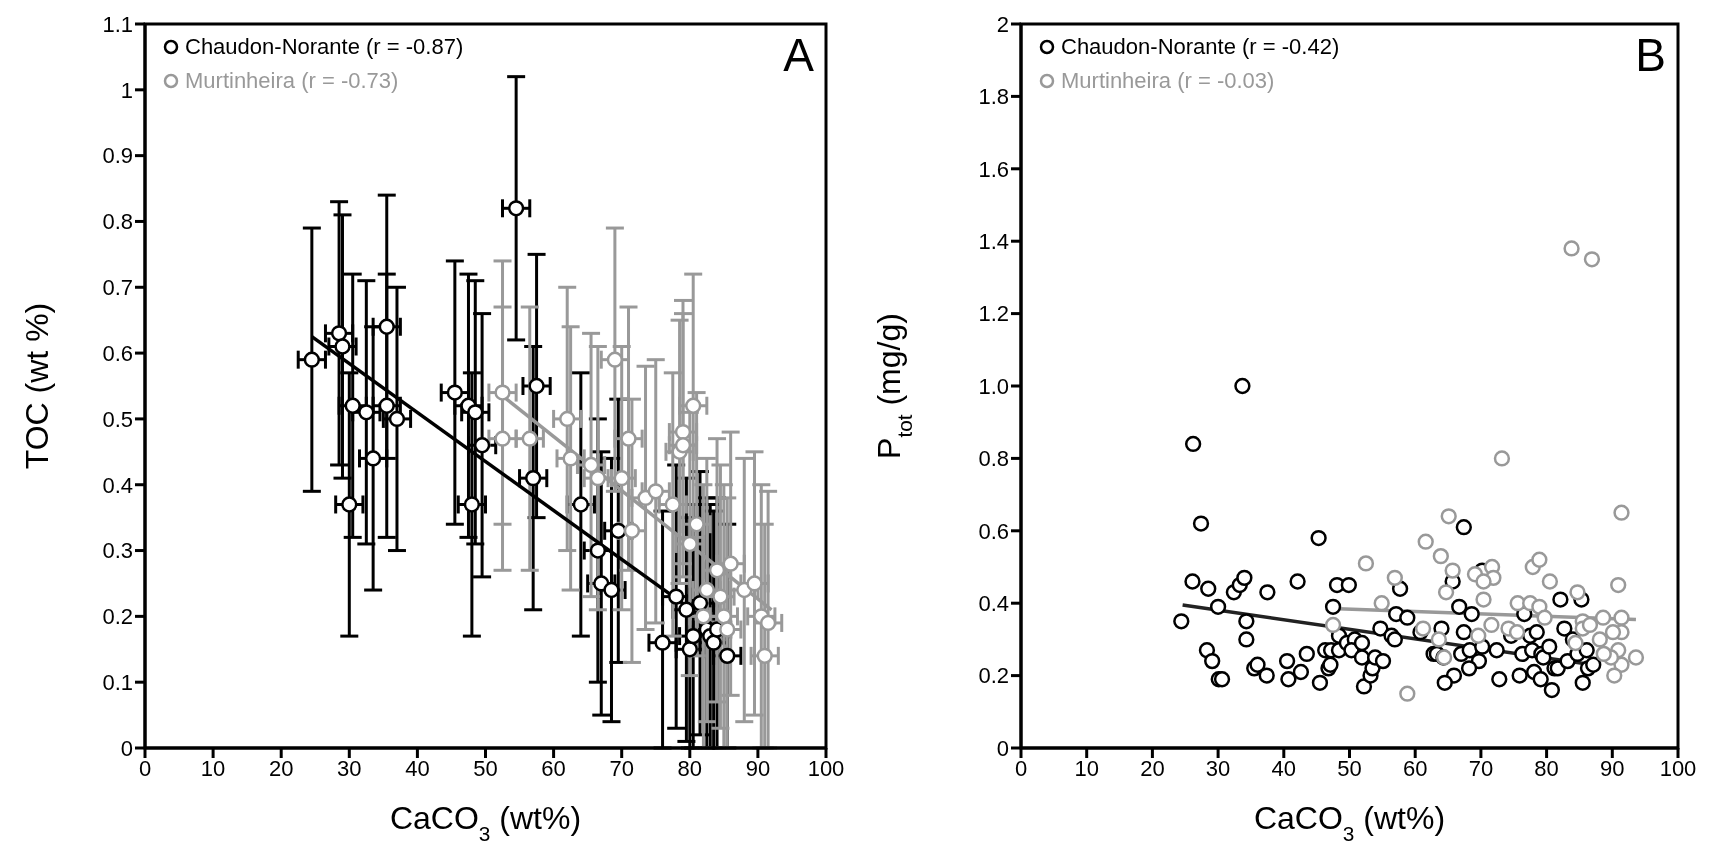 The height and width of the screenshot is (867, 1712). I want to click on y-tick-label: 0.7, so click(117, 288).